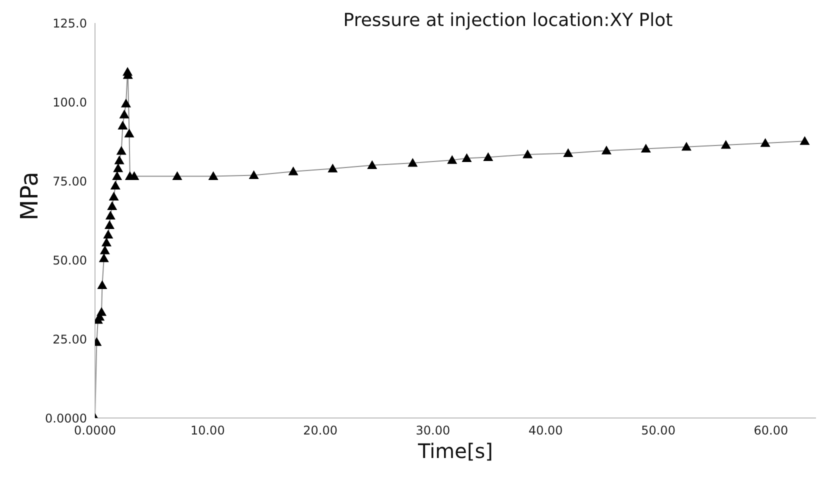 This screenshot has width=828, height=478. Describe the element at coordinates (69, 102) in the screenshot. I see `y-tick-label: 100.0` at that location.